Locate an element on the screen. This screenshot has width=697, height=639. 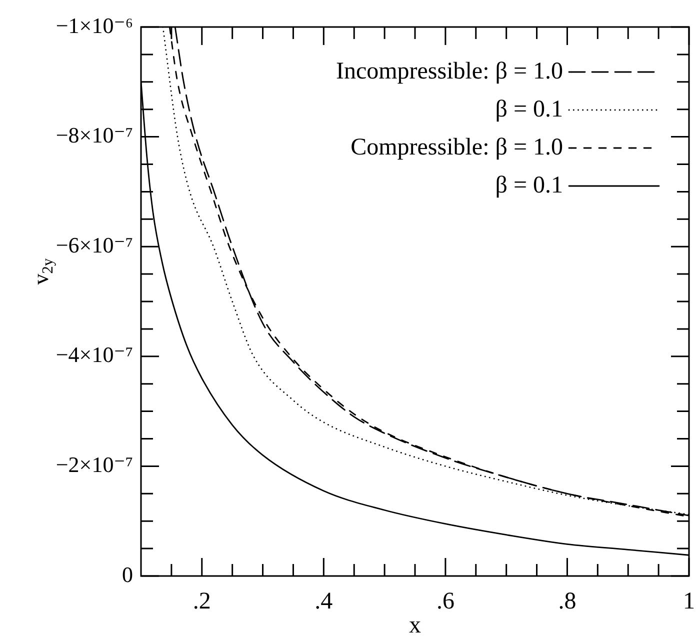
x-tick-label: .8 is located at coordinates (567, 601).